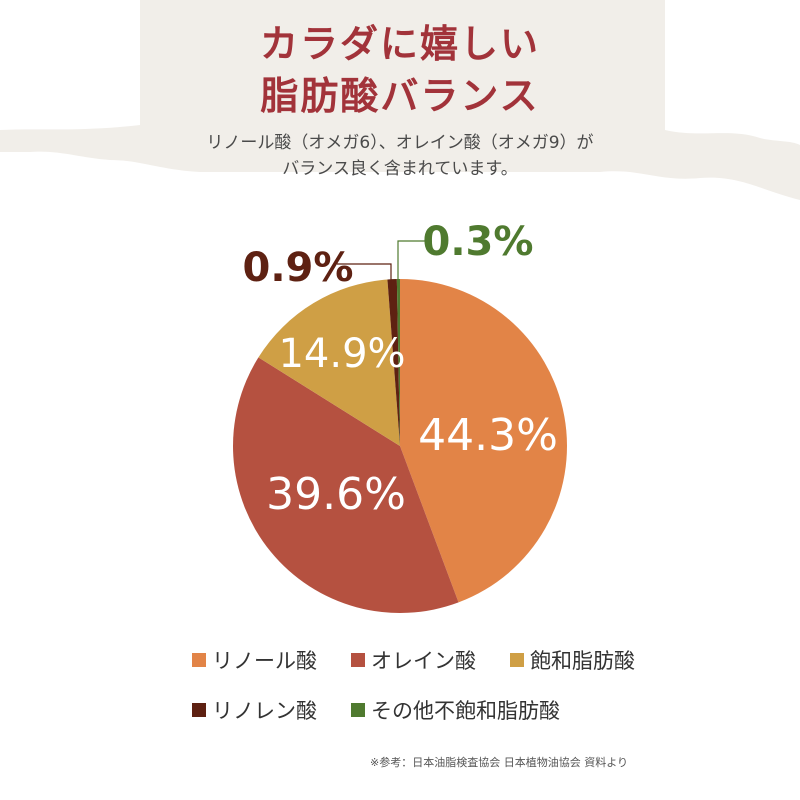  Describe the element at coordinates (488, 435) in the screenshot. I see `data-label: 44.3%` at that location.